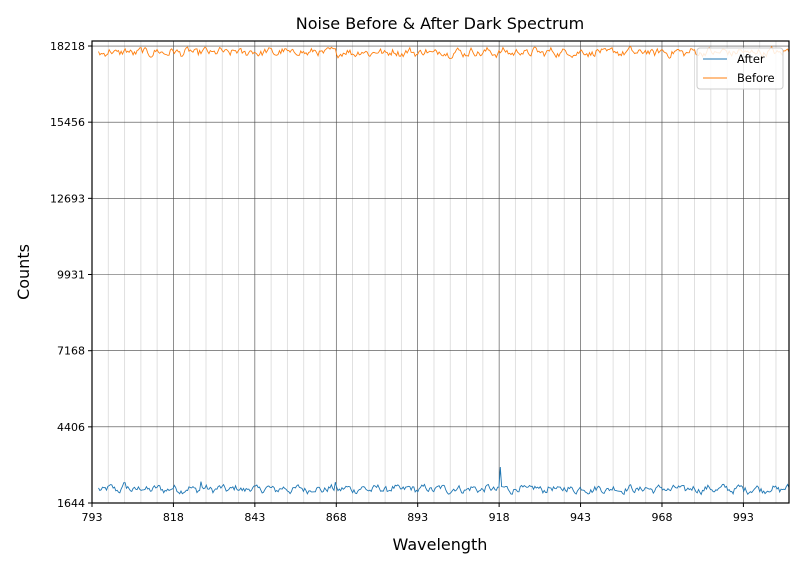  What do you see at coordinates (71, 503) in the screenshot?
I see `y-tick-label: 1644` at bounding box center [71, 503].